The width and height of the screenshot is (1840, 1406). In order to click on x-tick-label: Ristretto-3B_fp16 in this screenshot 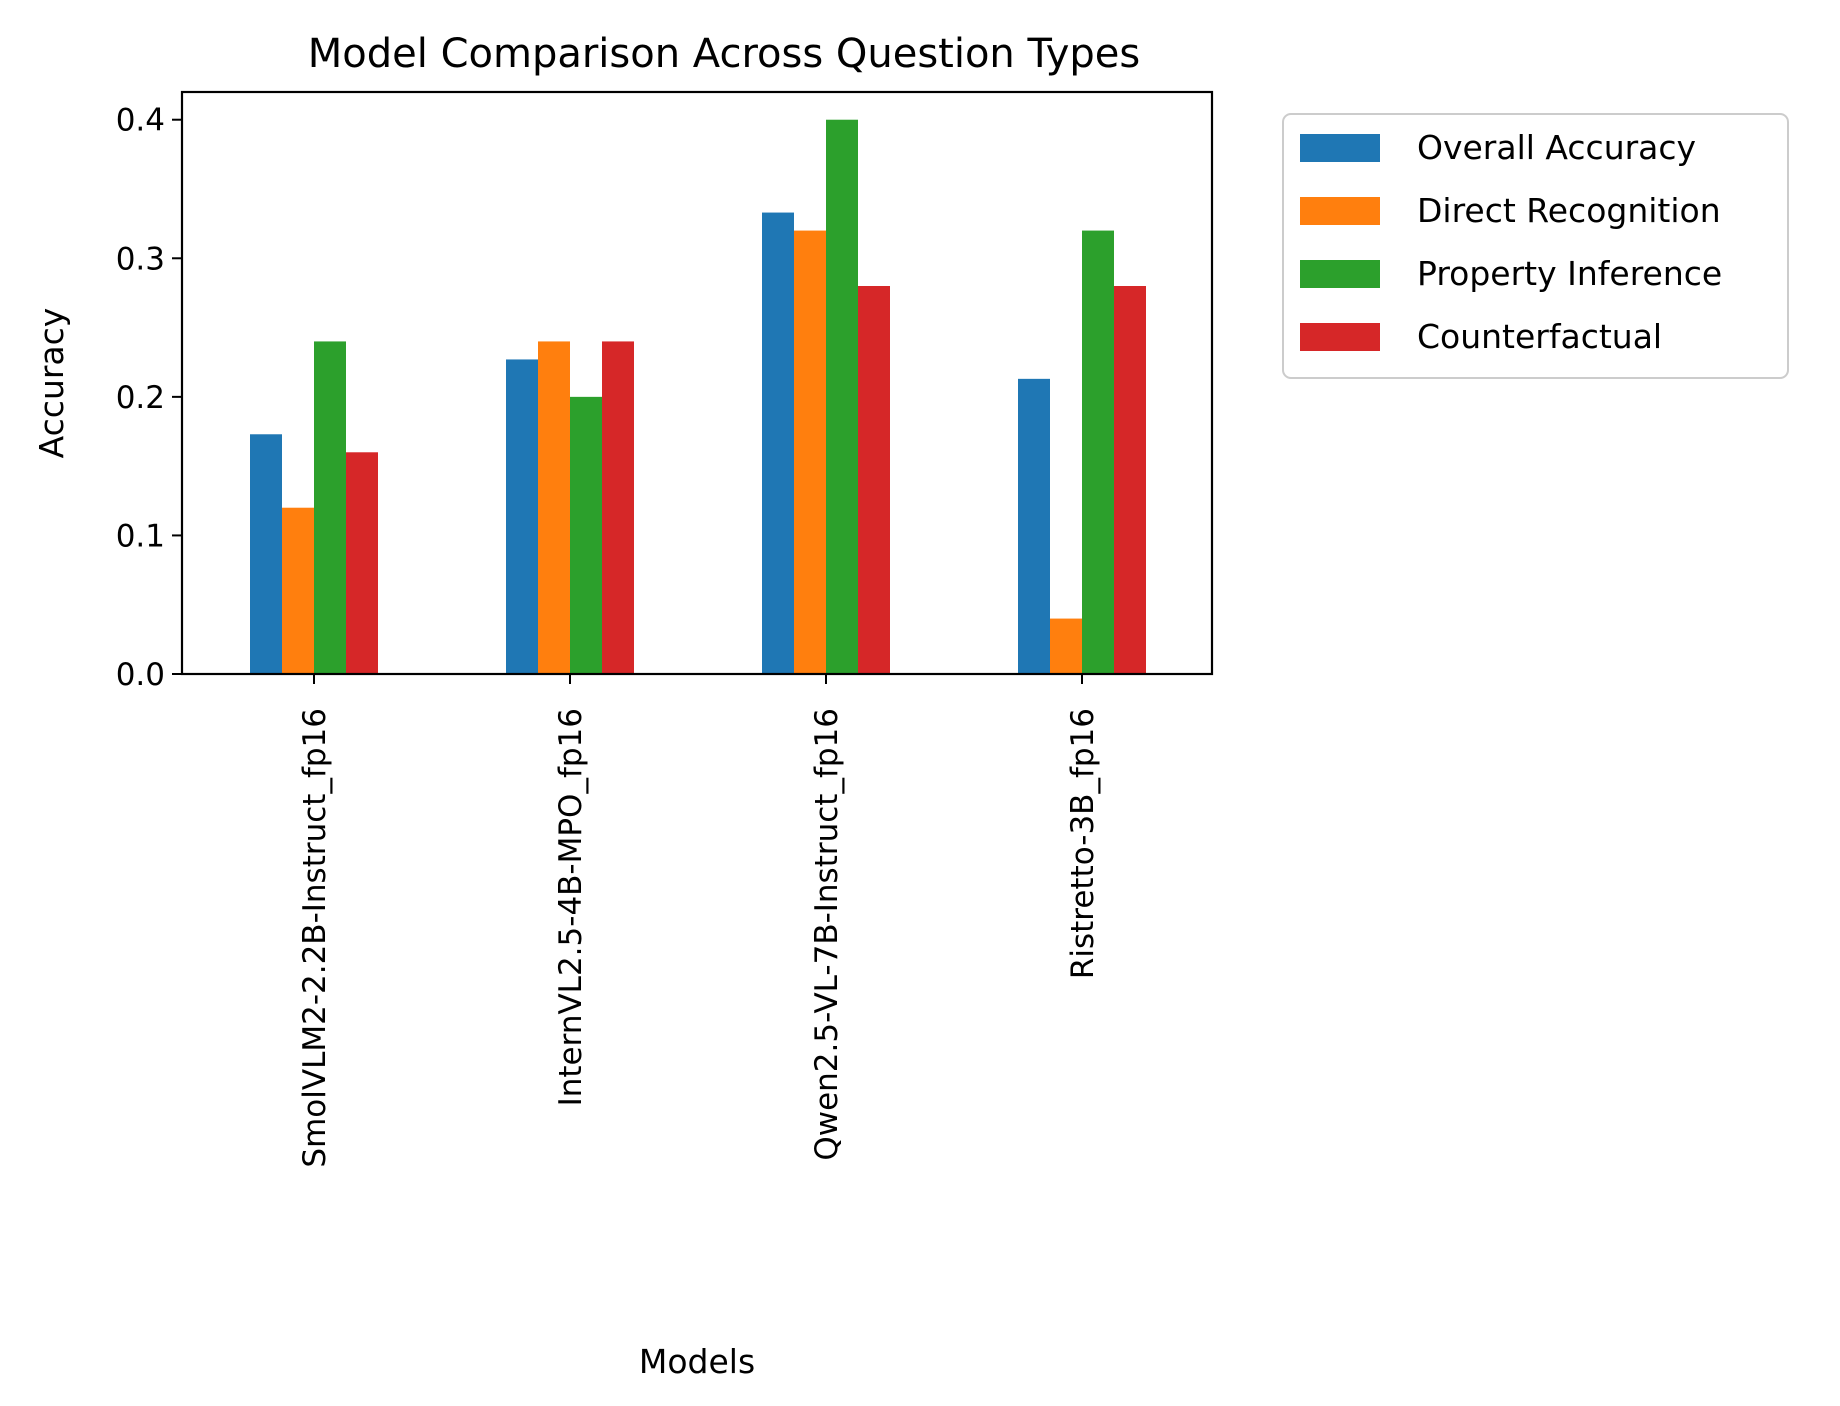, I will do `click(1083, 843)`.